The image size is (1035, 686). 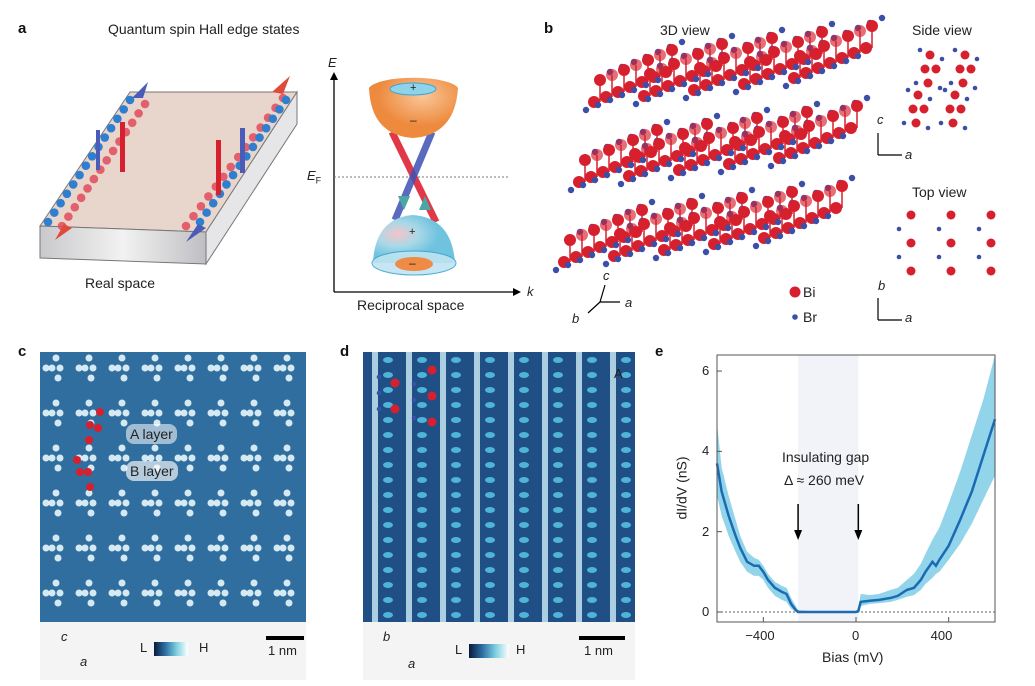 I want to click on gap-annotation-line1: Insulating gap, so click(x=826, y=457).